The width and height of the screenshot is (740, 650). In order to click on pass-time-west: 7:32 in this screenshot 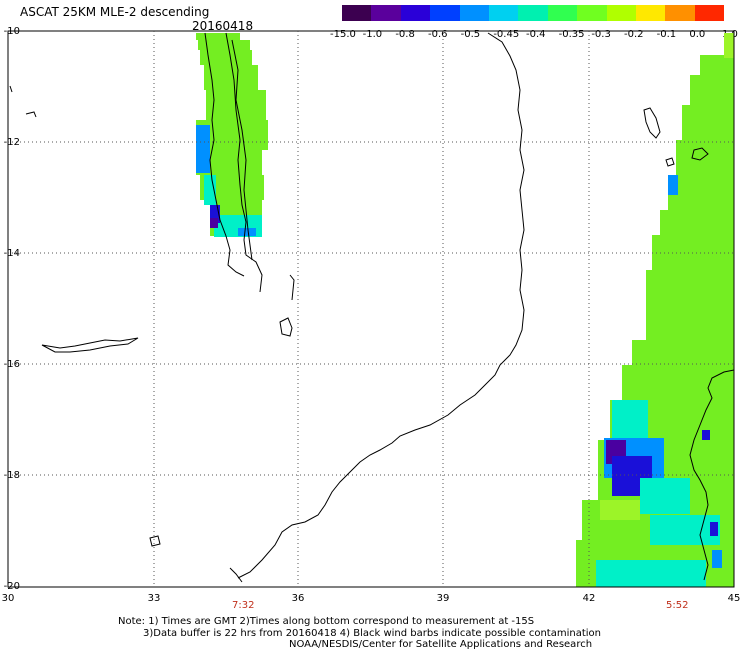, I will do `click(243, 605)`.